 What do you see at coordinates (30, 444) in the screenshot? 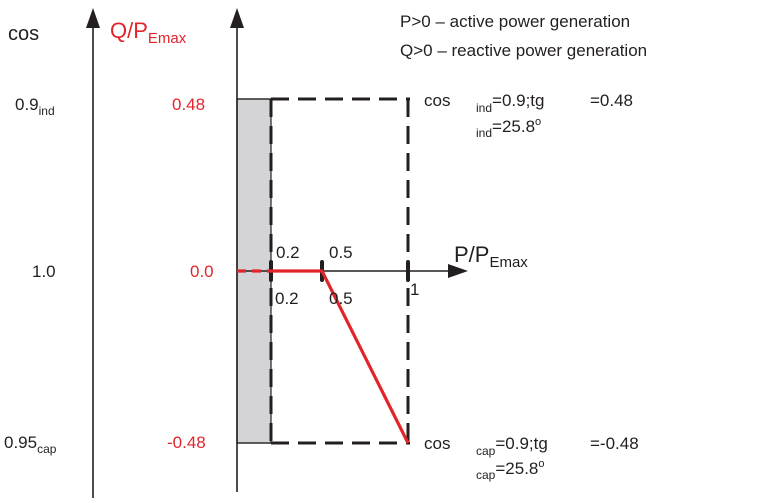
I see `cos-tick-bottom: 0.95cap` at bounding box center [30, 444].